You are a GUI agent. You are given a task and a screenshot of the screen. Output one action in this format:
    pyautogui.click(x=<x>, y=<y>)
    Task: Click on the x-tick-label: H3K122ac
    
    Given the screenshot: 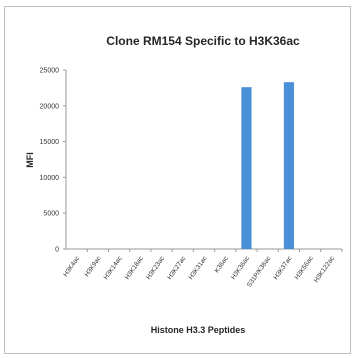 What is the action you would take?
    pyautogui.click(x=325, y=269)
    